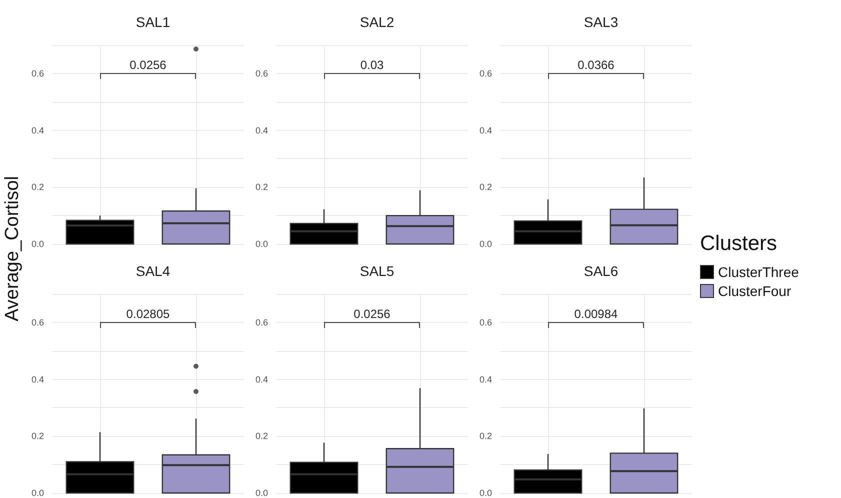  What do you see at coordinates (758, 272) in the screenshot?
I see `legend-label: ClusterThree` at bounding box center [758, 272].